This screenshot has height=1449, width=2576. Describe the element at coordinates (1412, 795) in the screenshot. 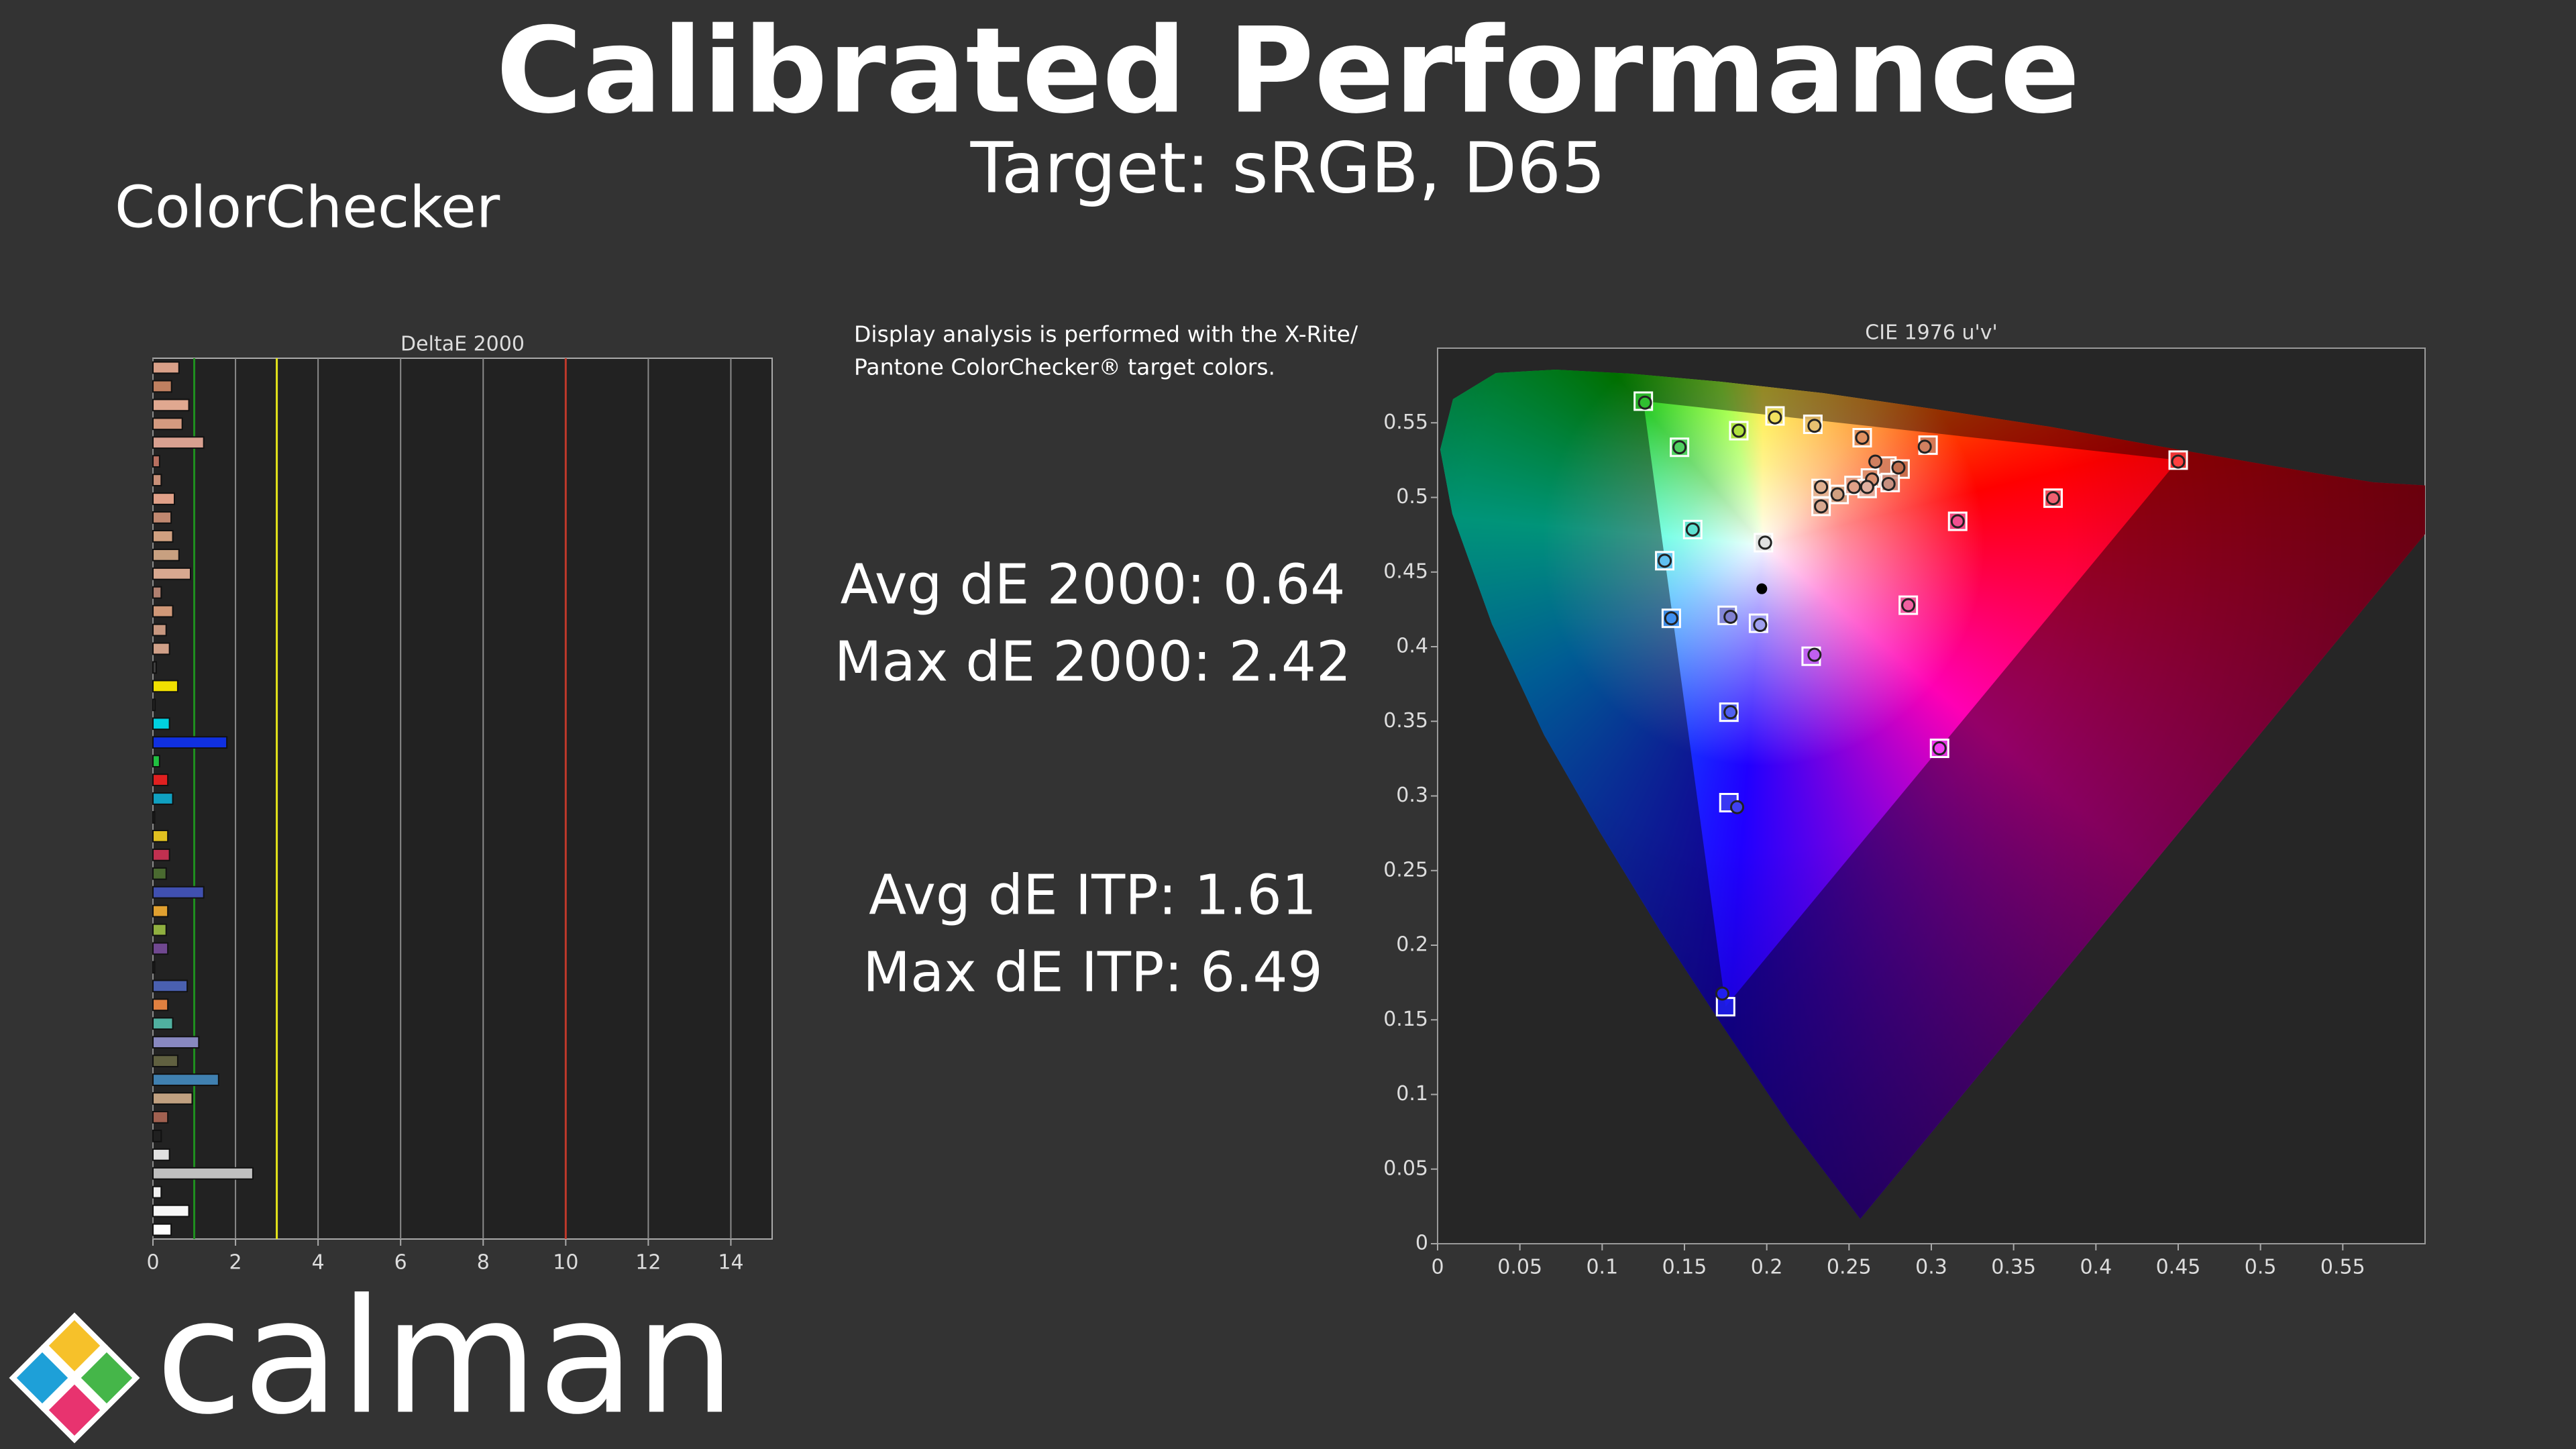

I see `y-tick-label: 0.3` at that location.